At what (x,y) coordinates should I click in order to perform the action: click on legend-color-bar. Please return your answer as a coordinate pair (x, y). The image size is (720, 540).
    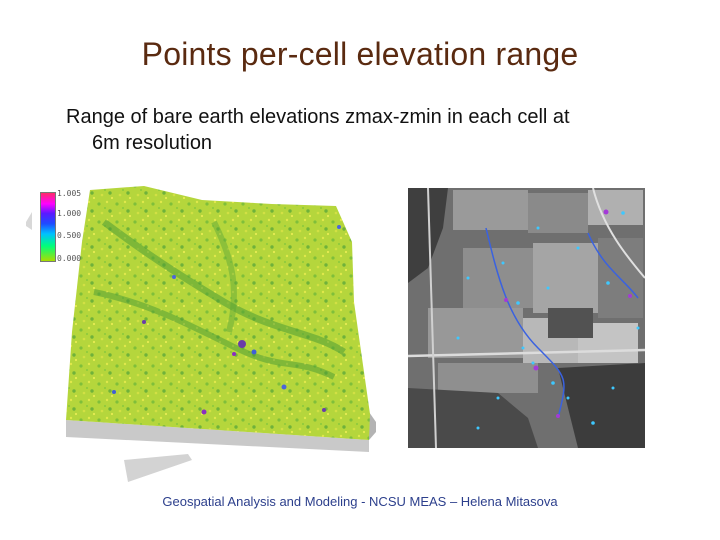
    Looking at the image, I should click on (48, 227).